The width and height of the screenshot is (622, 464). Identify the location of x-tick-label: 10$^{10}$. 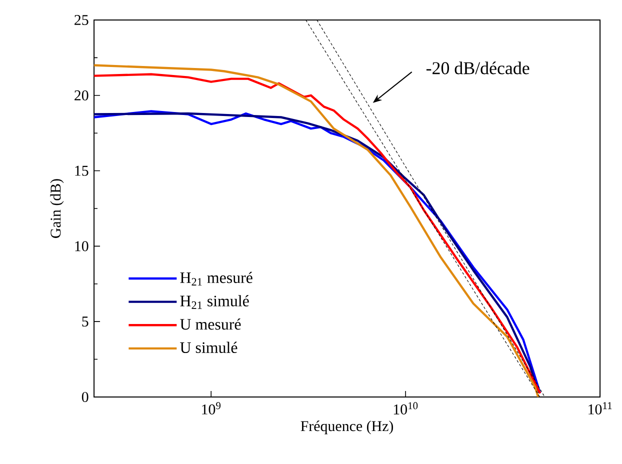
(406, 408).